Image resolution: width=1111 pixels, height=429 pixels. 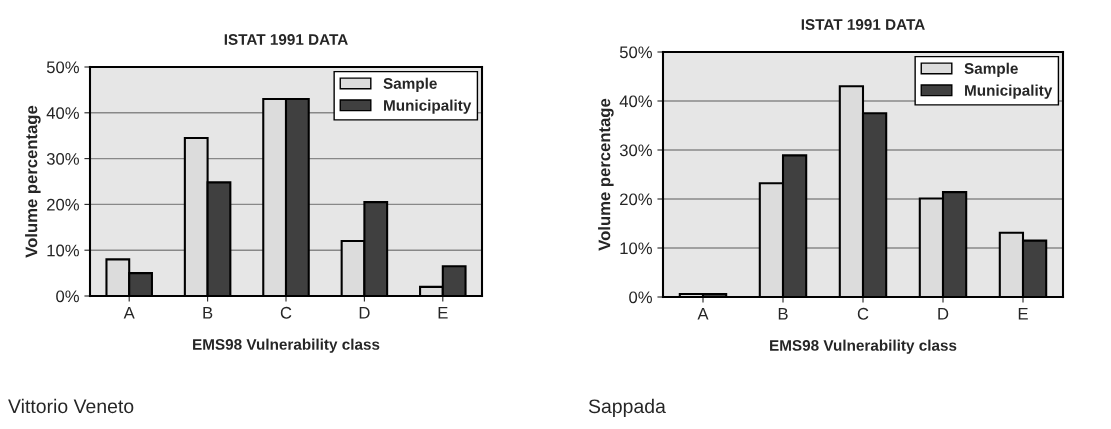 I want to click on text: Vittorio Veneto, so click(x=71, y=406).